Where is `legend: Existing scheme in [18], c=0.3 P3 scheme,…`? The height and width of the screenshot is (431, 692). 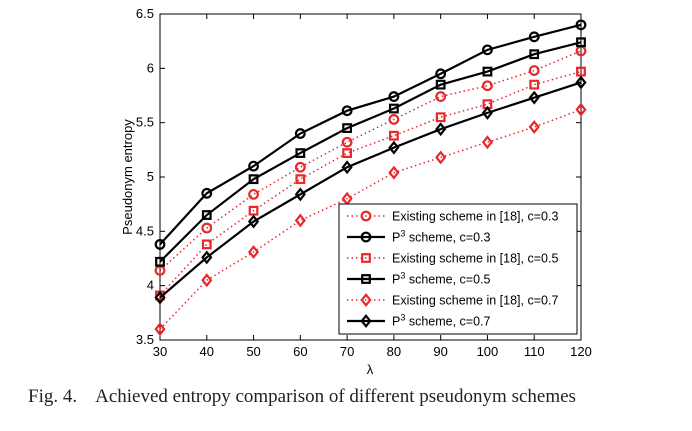
legend: Existing scheme in [18], c=0.3 P3 scheme,… is located at coordinates (458, 269).